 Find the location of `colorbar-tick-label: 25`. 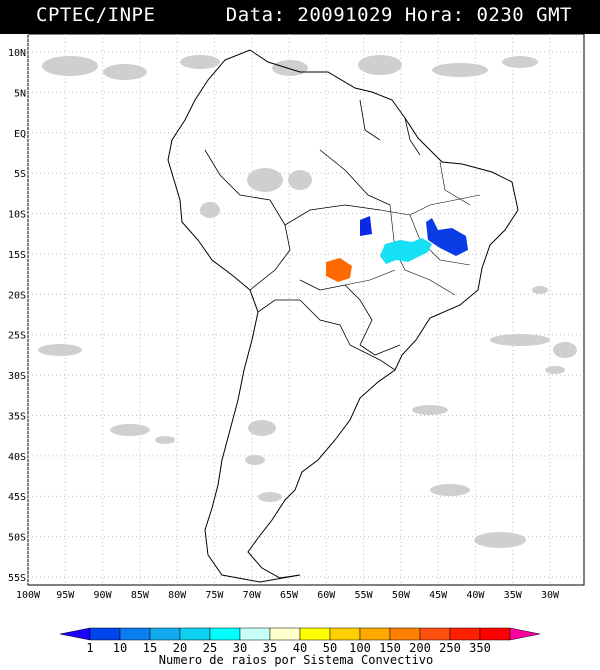

colorbar-tick-label: 25 is located at coordinates (210, 648).